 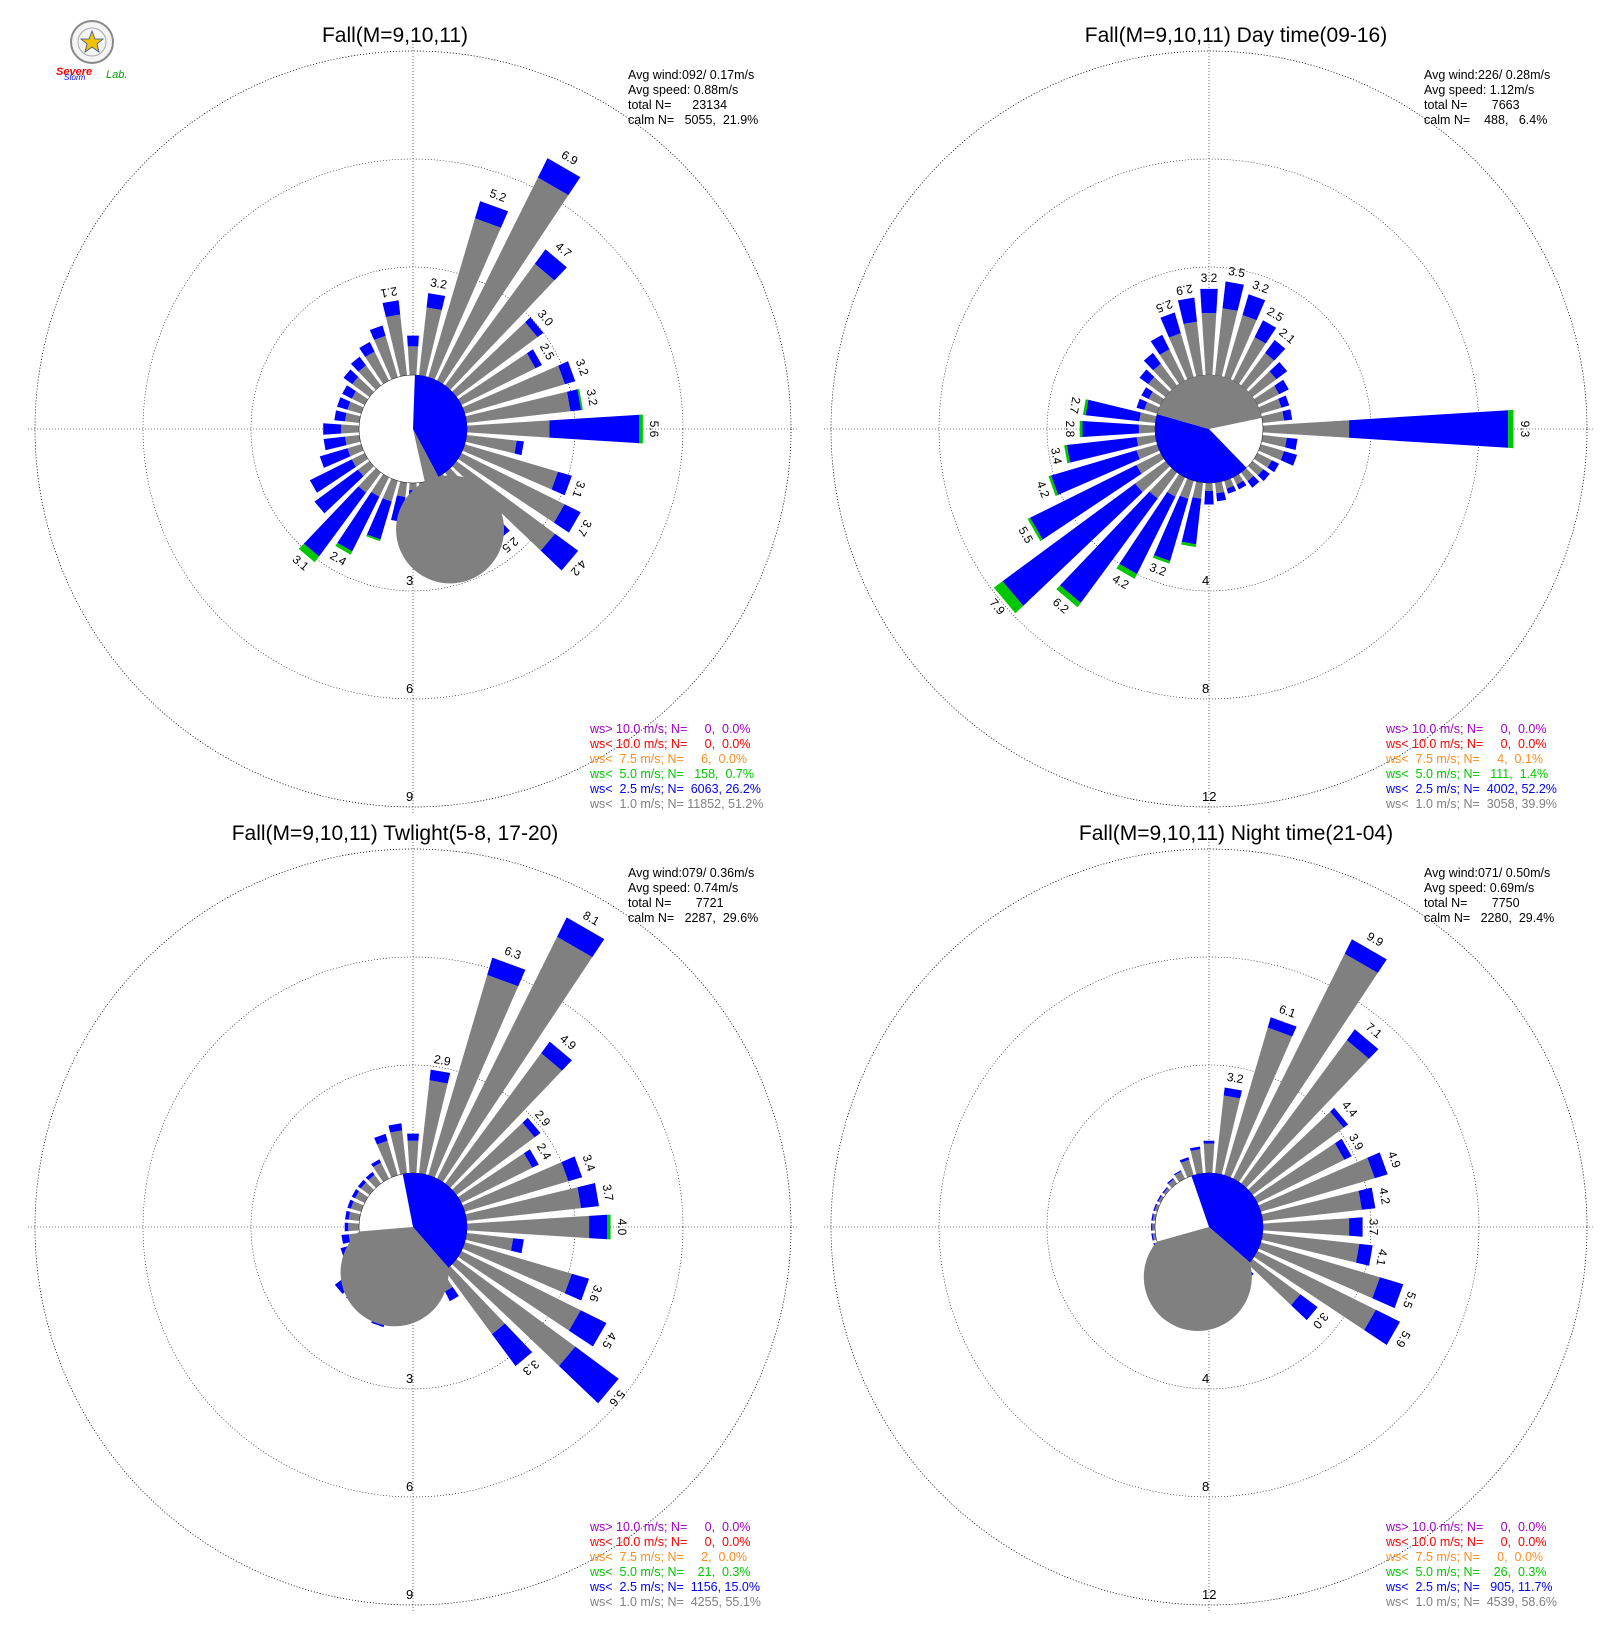 What do you see at coordinates (693, 120) in the screenshot?
I see `stats-line: calm N= 5055, 21.9%` at bounding box center [693, 120].